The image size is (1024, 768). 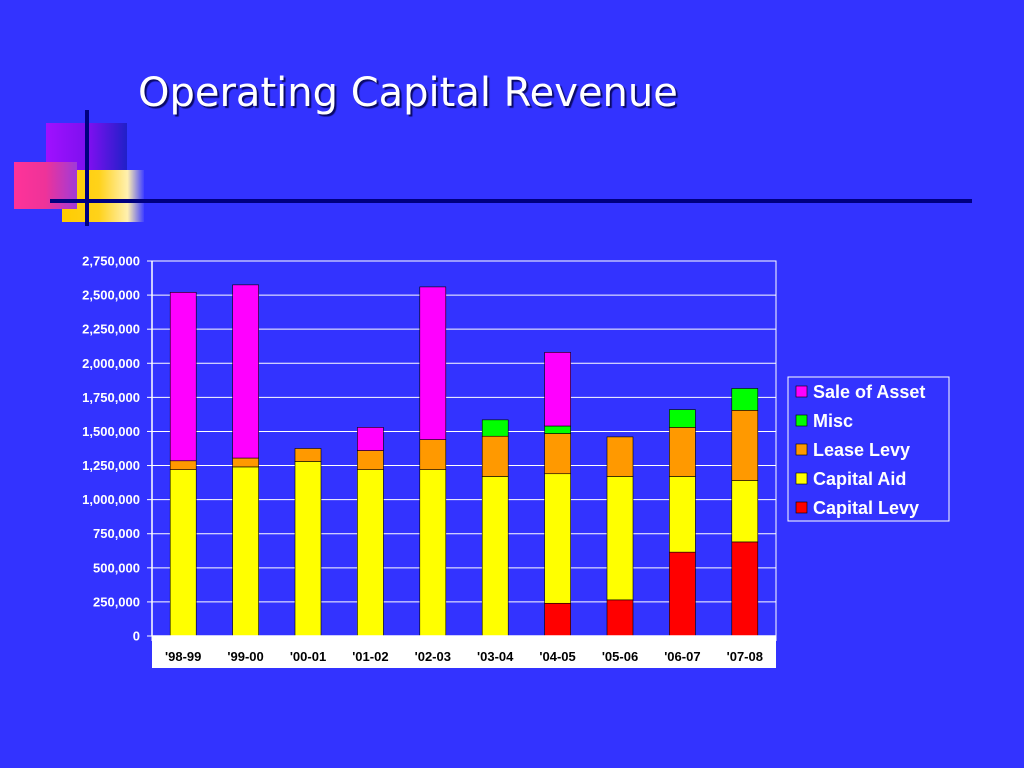 I want to click on y-tick-label: 0, so click(x=136, y=636).